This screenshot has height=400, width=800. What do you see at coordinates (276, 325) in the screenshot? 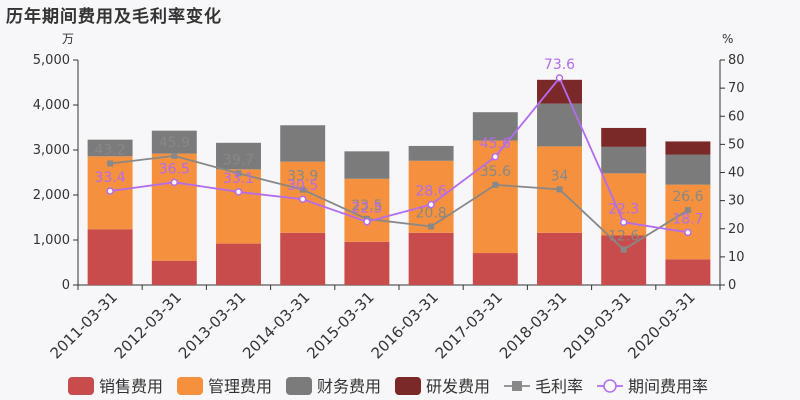
I see `x-tick-label: 2014-03-31` at bounding box center [276, 325].